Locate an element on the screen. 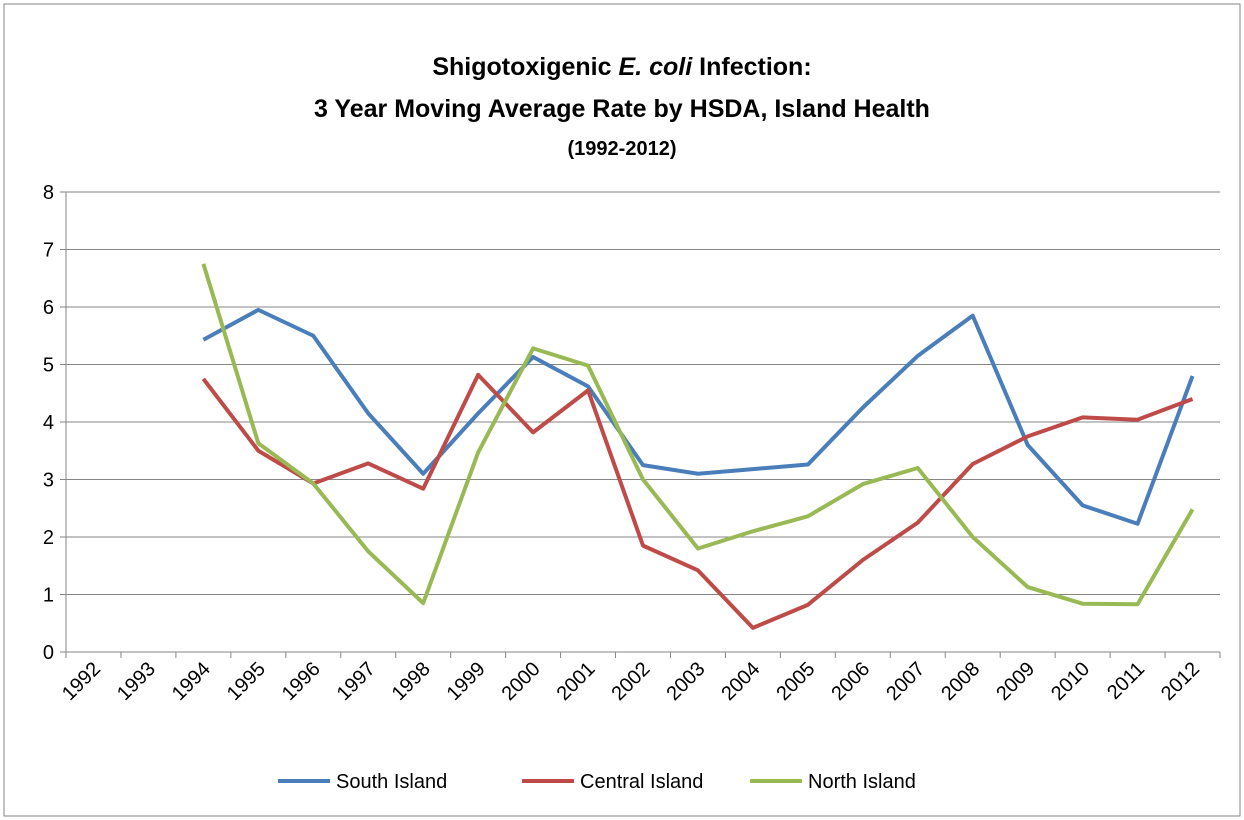  y-tick-label: 1 is located at coordinates (48, 596).